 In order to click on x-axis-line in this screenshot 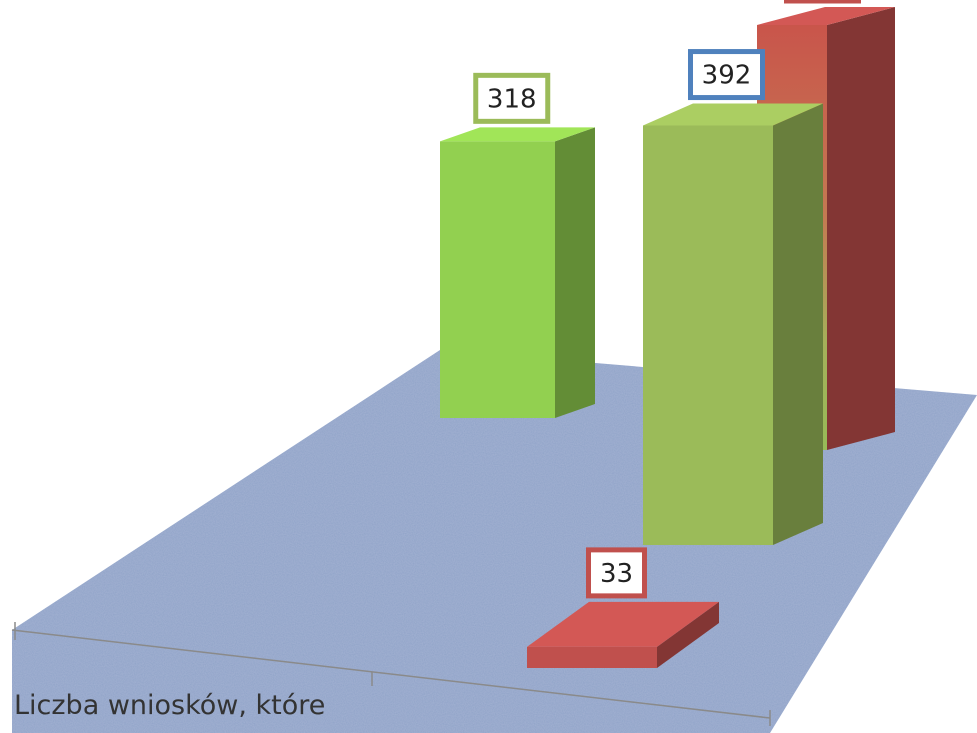, I will do `click(391, 674)`.